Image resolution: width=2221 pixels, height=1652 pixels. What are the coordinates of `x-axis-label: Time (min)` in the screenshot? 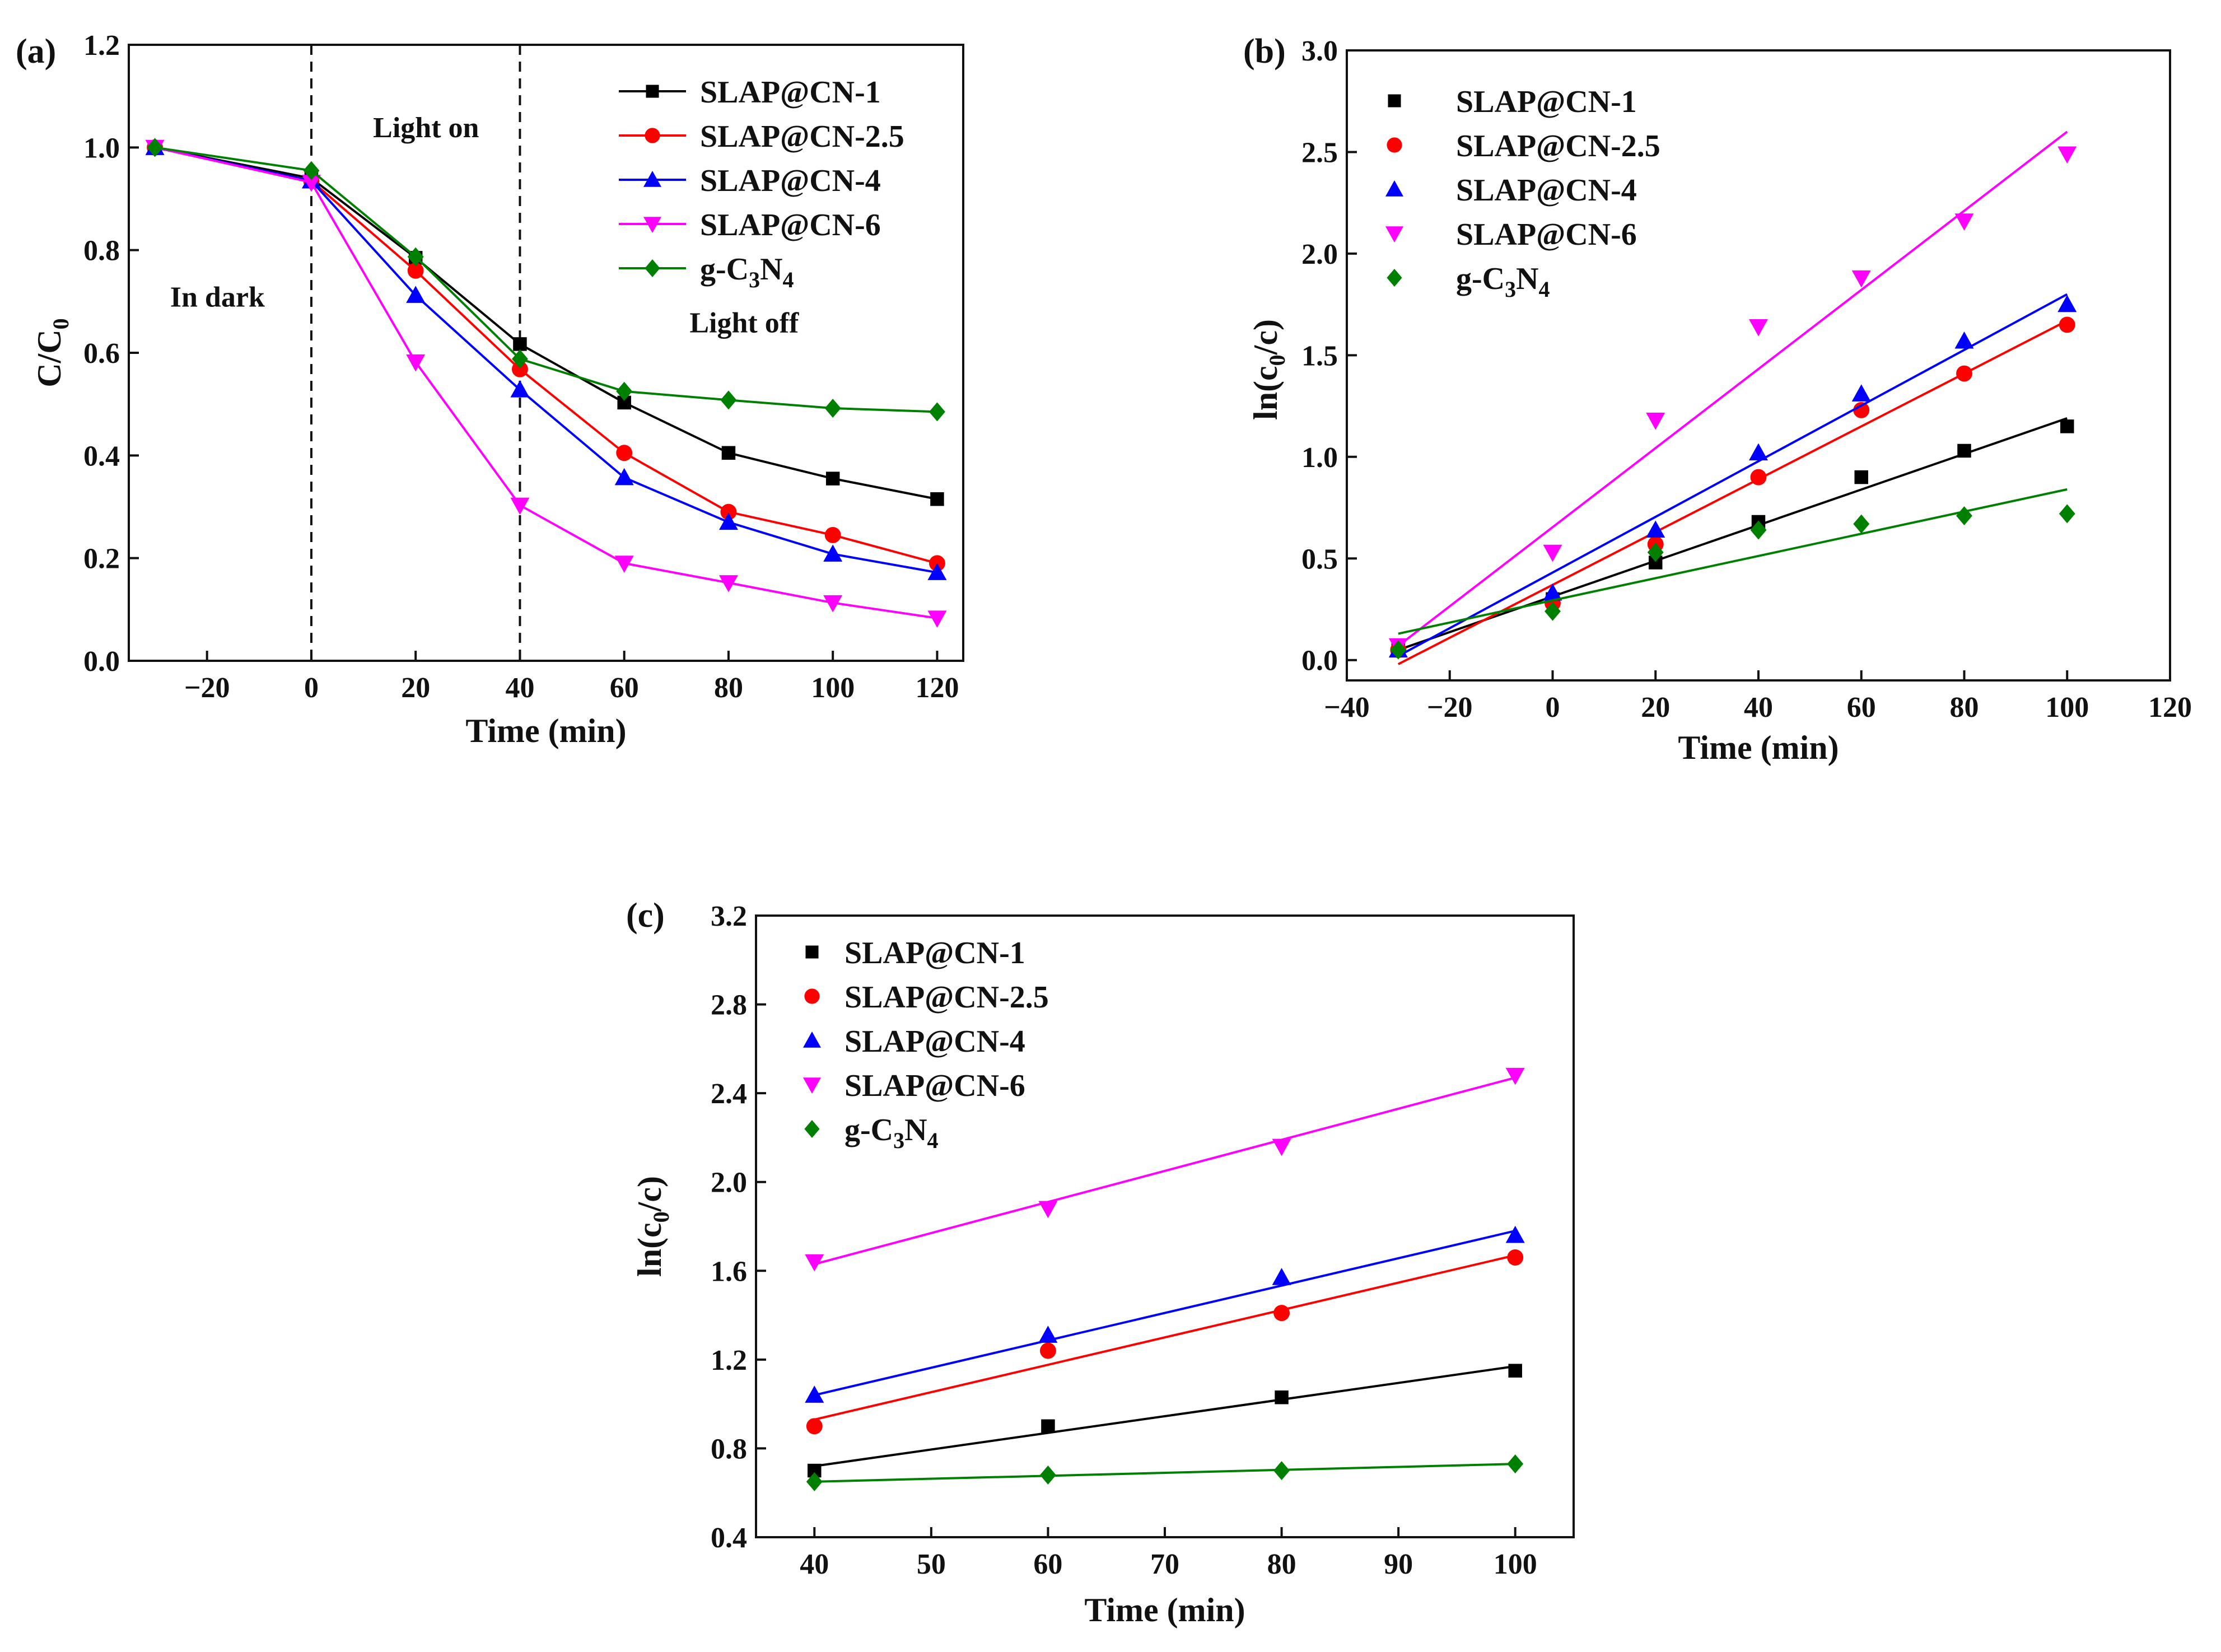 It's located at (1164, 1610).